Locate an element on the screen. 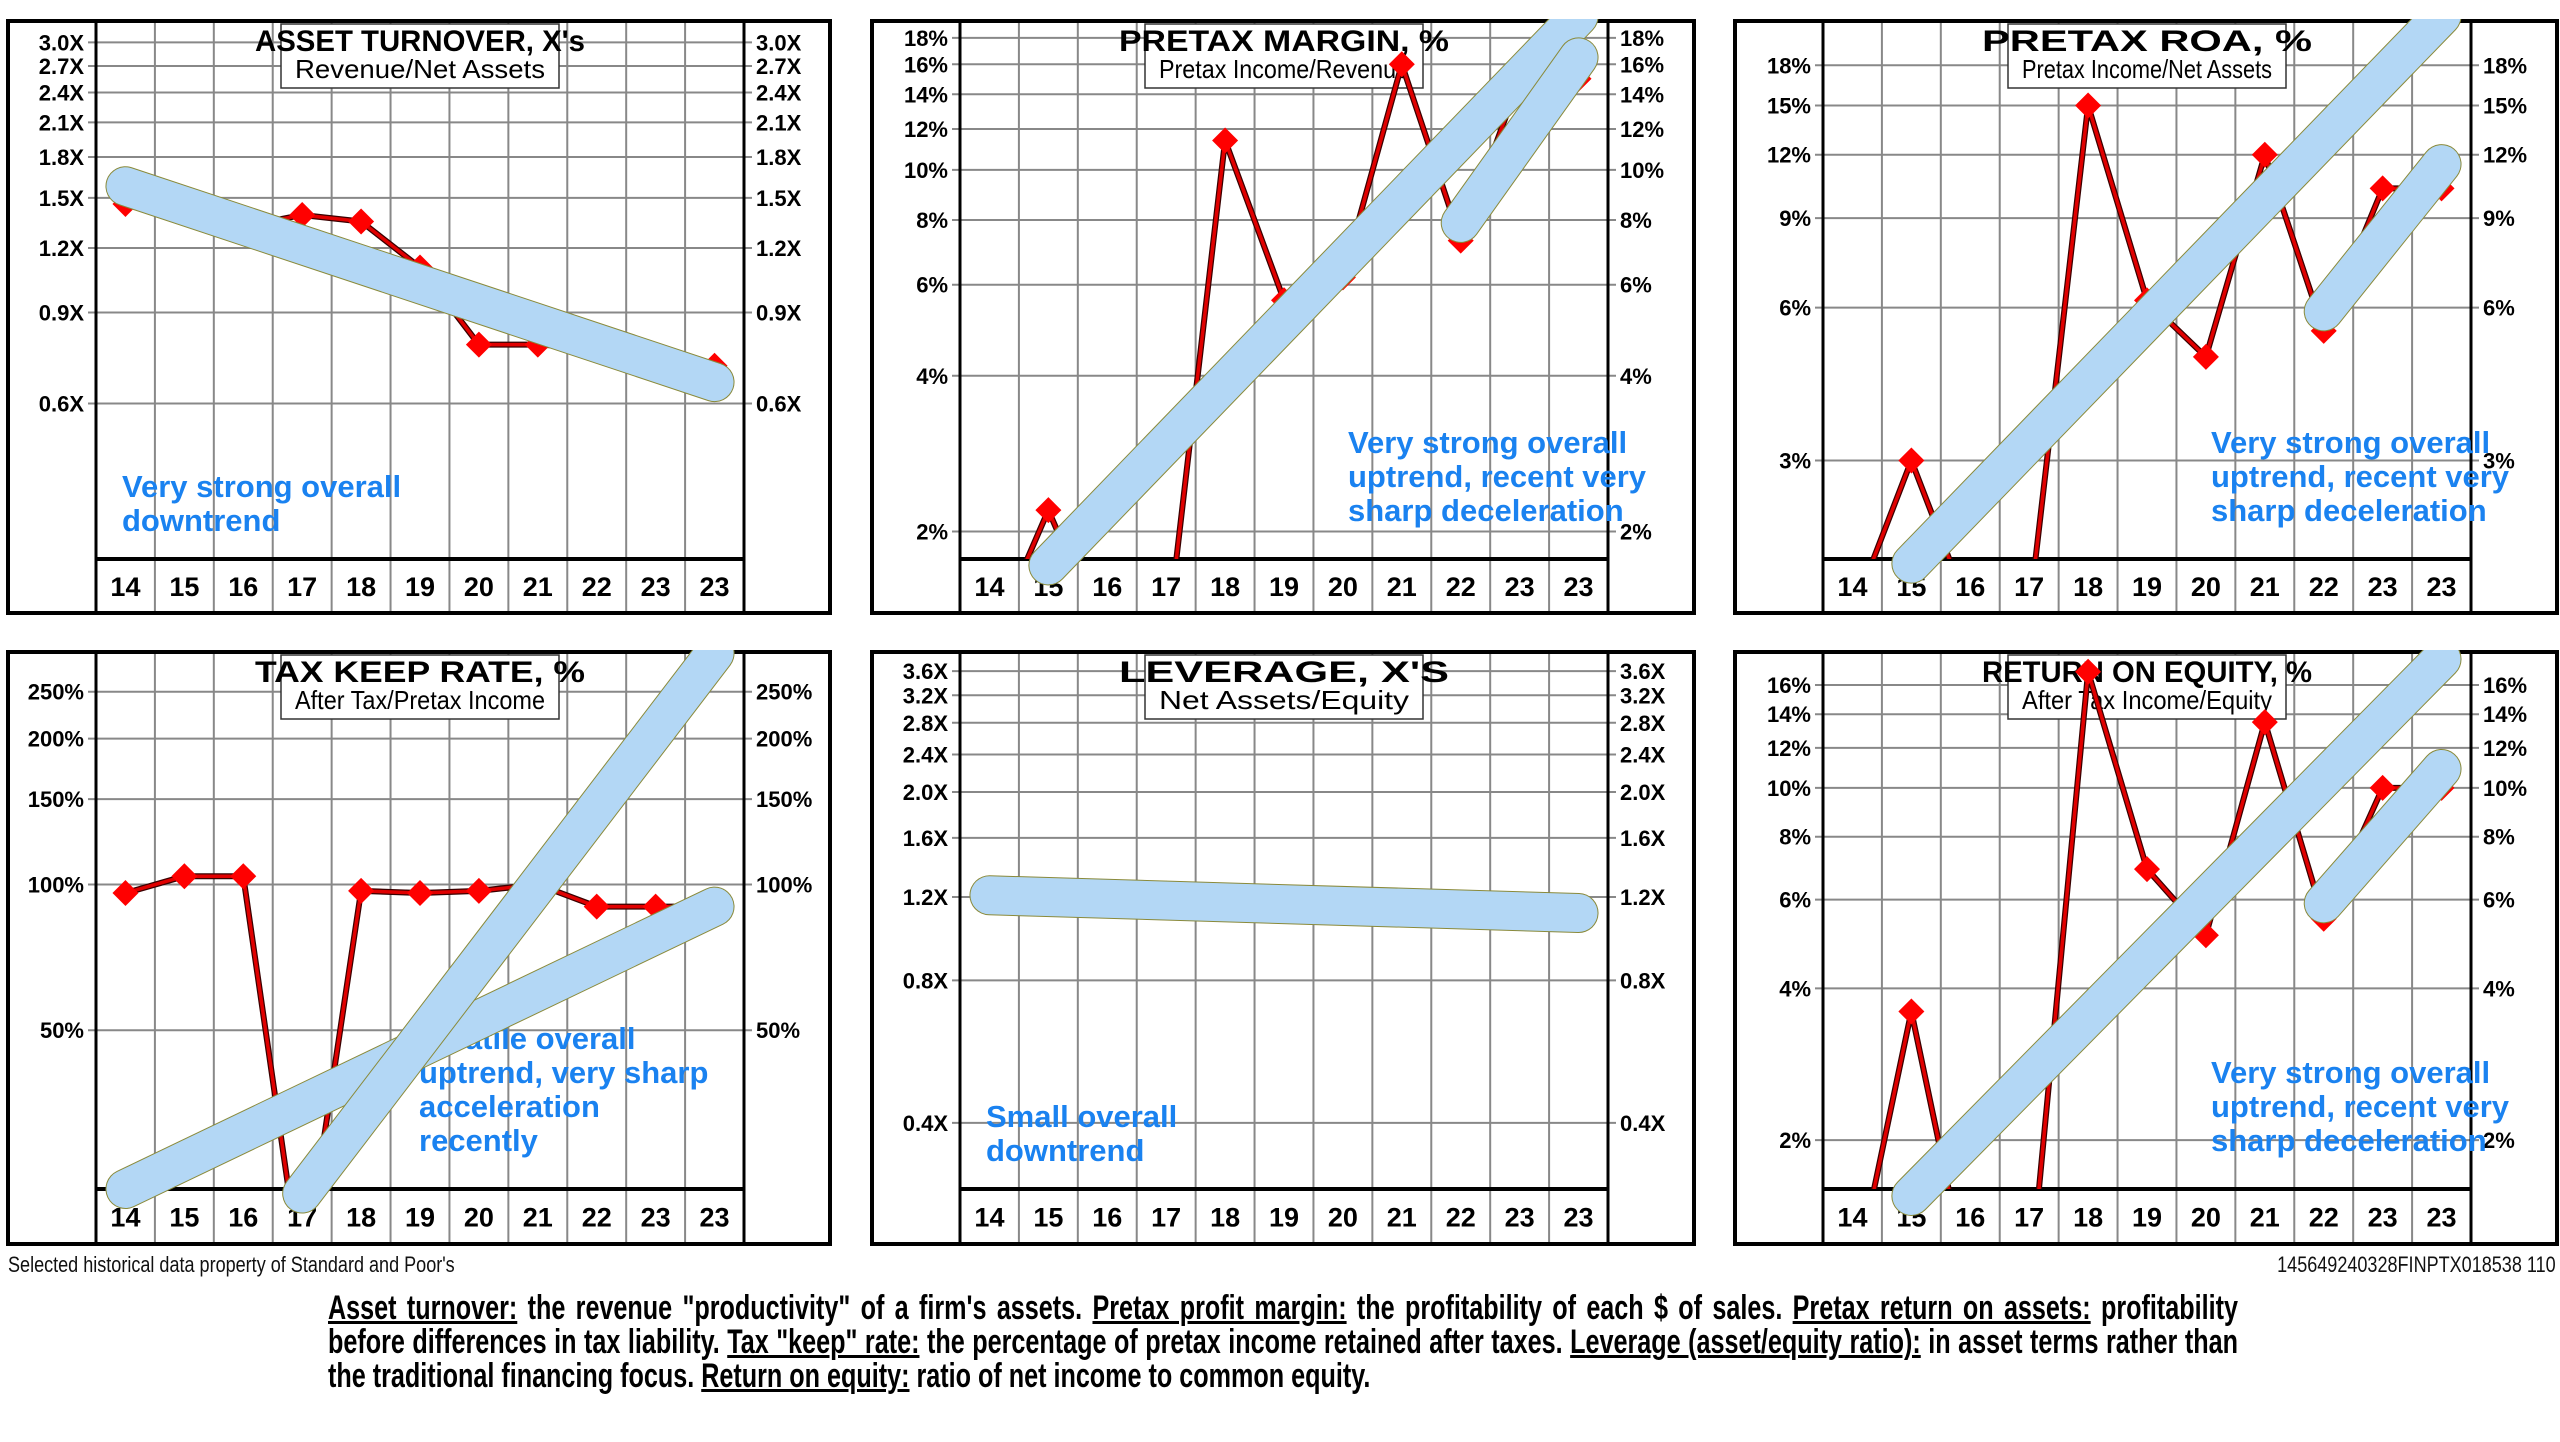 The image size is (2560, 1442). y-tick-label-left: 9% is located at coordinates (1795, 218).